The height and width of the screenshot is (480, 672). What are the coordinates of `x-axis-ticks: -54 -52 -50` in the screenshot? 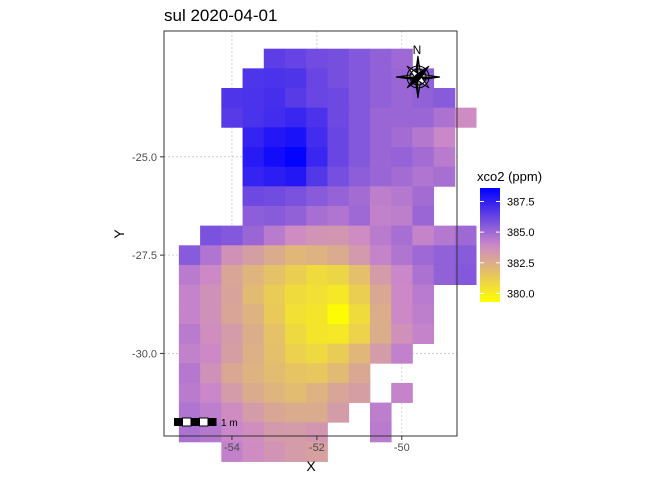 It's located at (317, 445).